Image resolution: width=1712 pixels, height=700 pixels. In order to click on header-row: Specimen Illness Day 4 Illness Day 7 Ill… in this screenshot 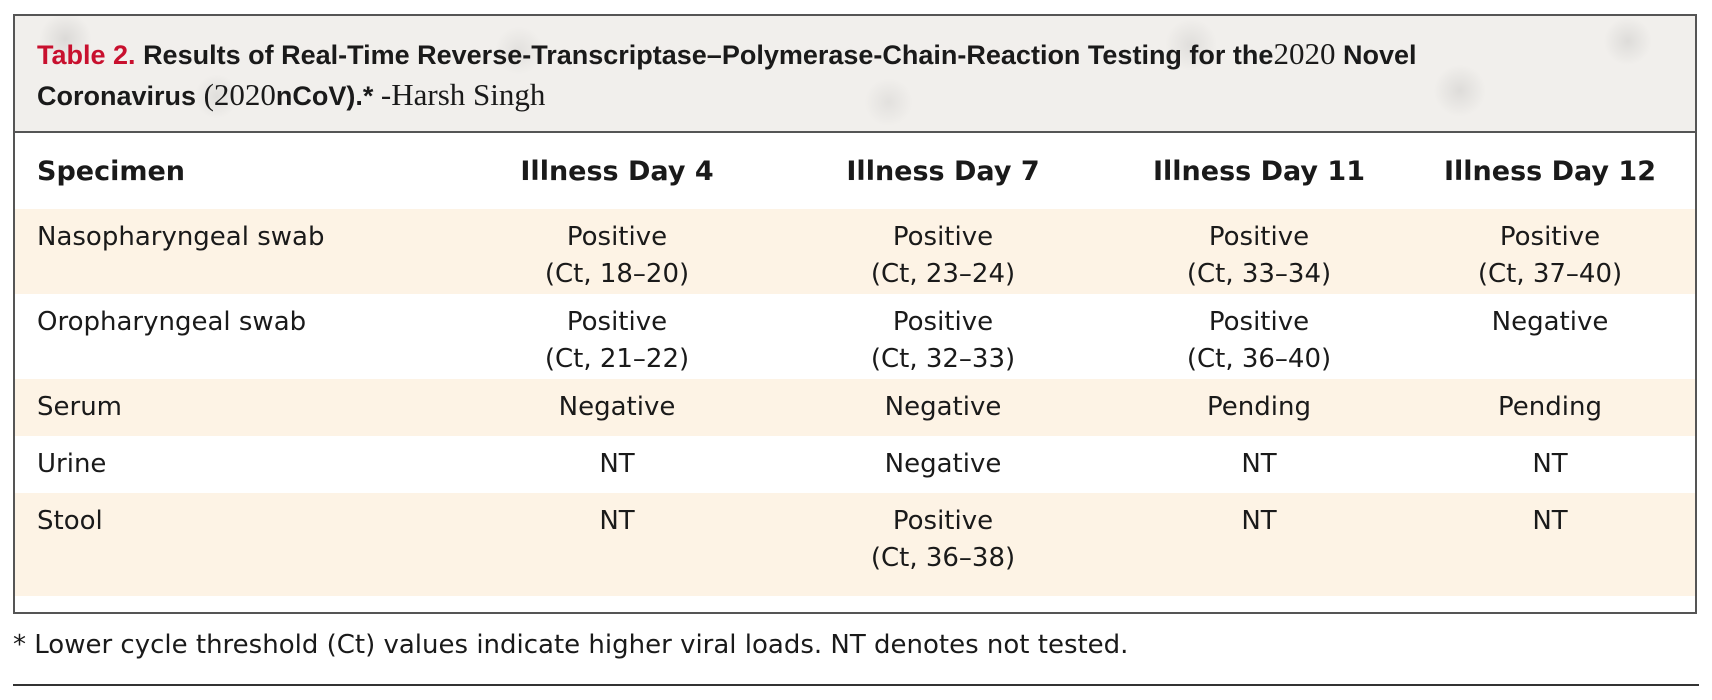, I will do `click(855, 171)`.